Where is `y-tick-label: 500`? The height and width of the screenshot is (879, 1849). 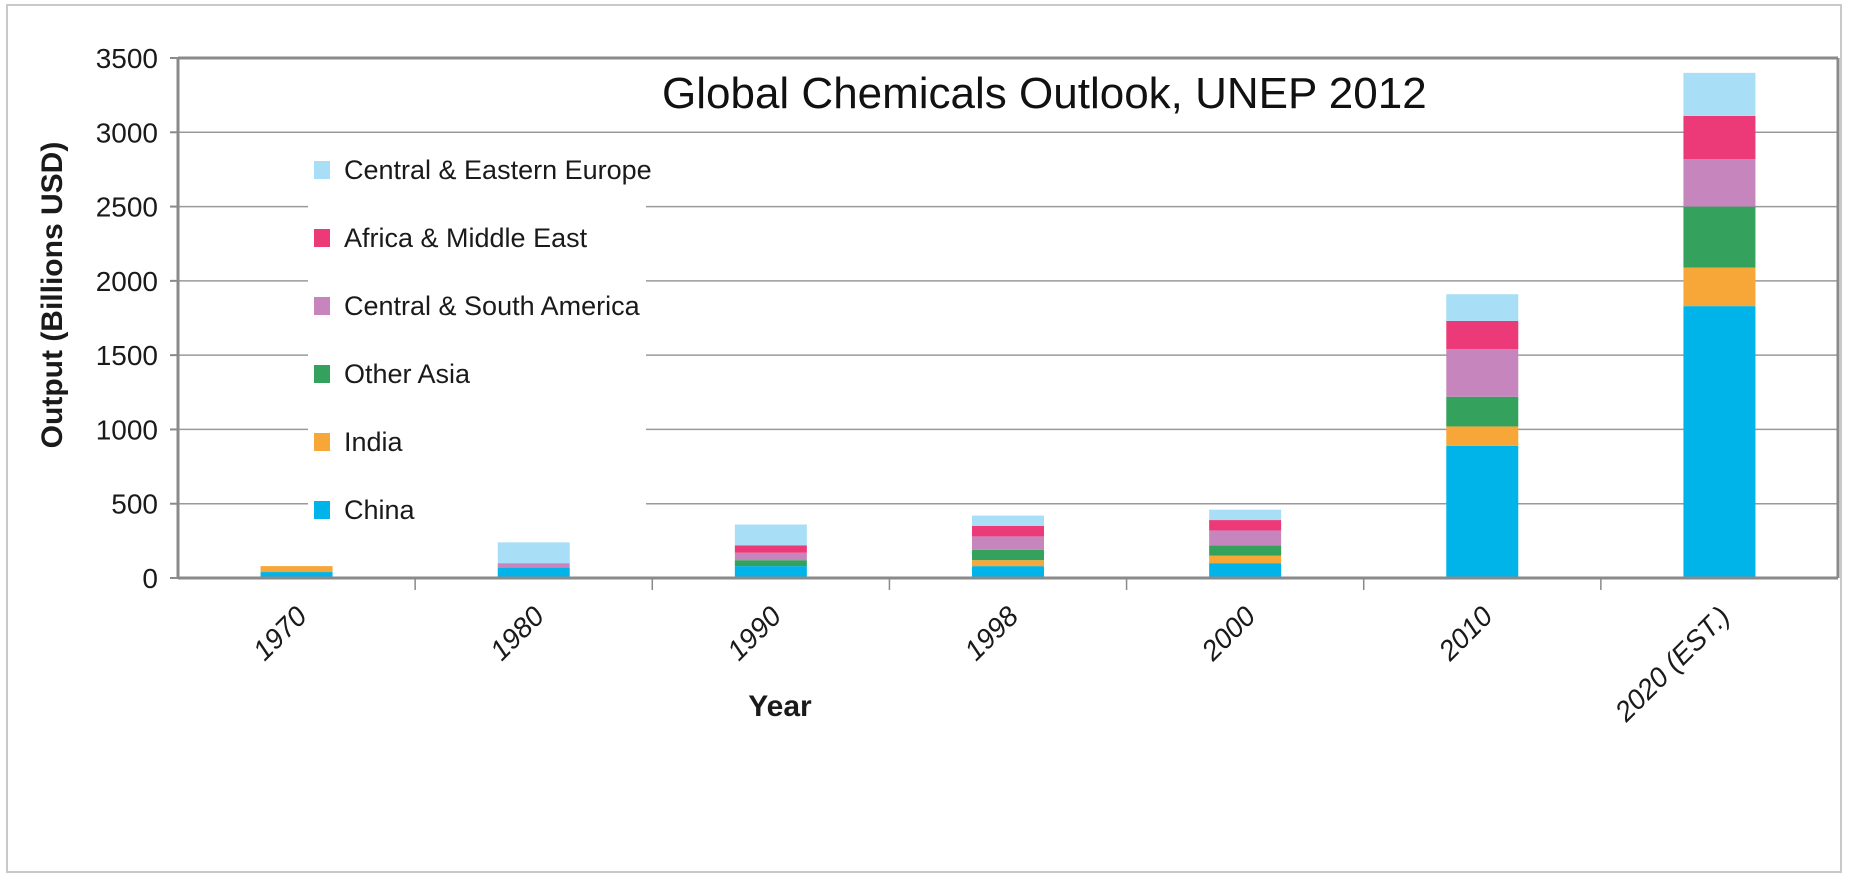
y-tick-label: 500 is located at coordinates (134, 504).